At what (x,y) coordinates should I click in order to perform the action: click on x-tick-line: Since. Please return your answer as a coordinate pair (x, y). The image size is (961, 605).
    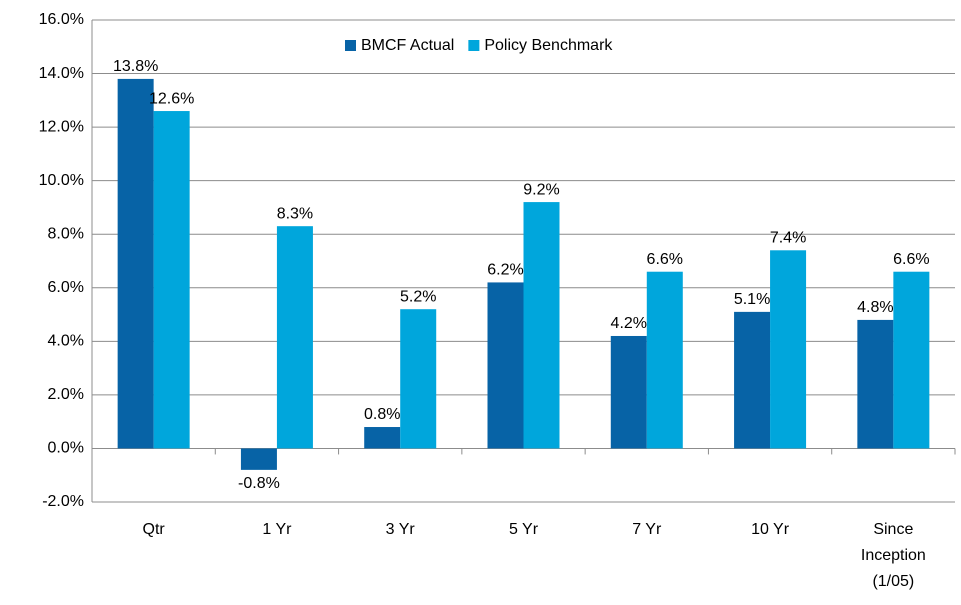
    Looking at the image, I should click on (893, 529).